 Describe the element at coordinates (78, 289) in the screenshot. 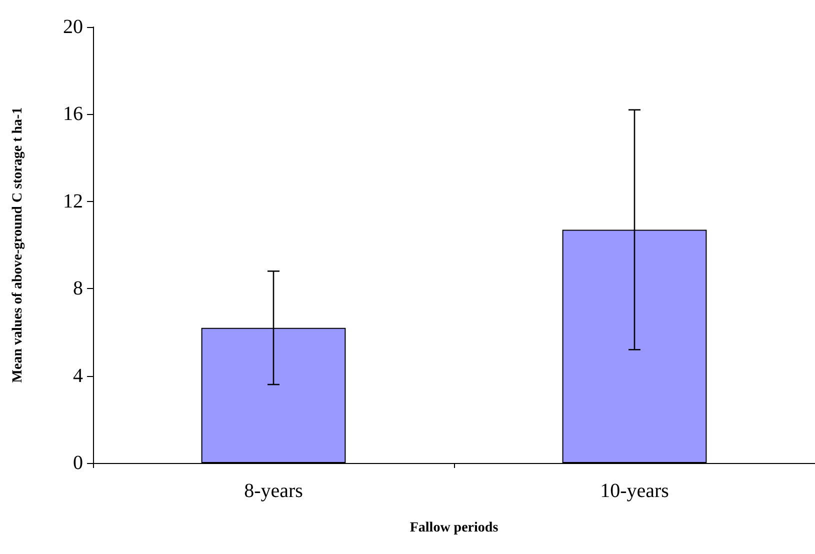

I see `y-tick-label: 8` at that location.